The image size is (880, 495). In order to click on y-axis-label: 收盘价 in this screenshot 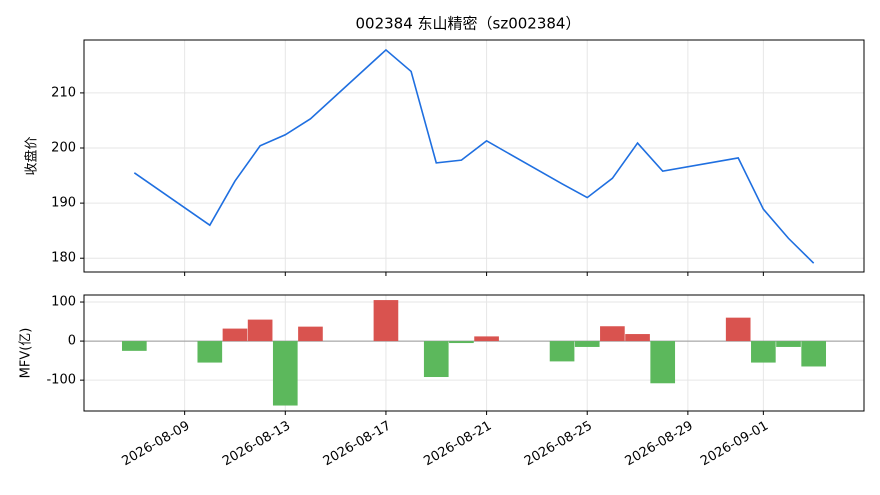, I will do `click(32, 155)`.